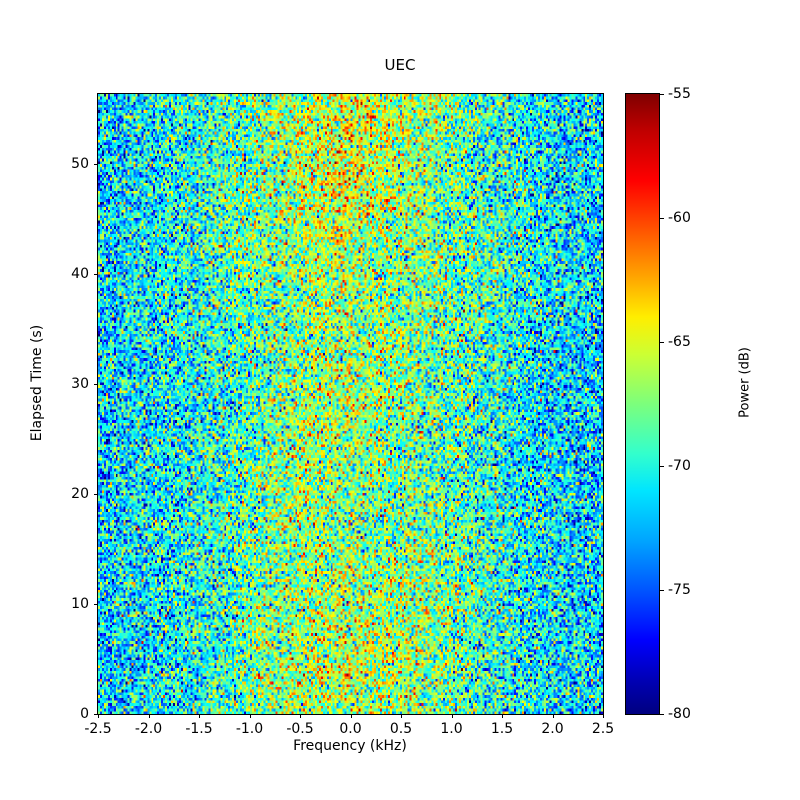 The width and height of the screenshot is (800, 800). Describe the element at coordinates (199, 729) in the screenshot. I see `x-tick-label: -1.5` at that location.